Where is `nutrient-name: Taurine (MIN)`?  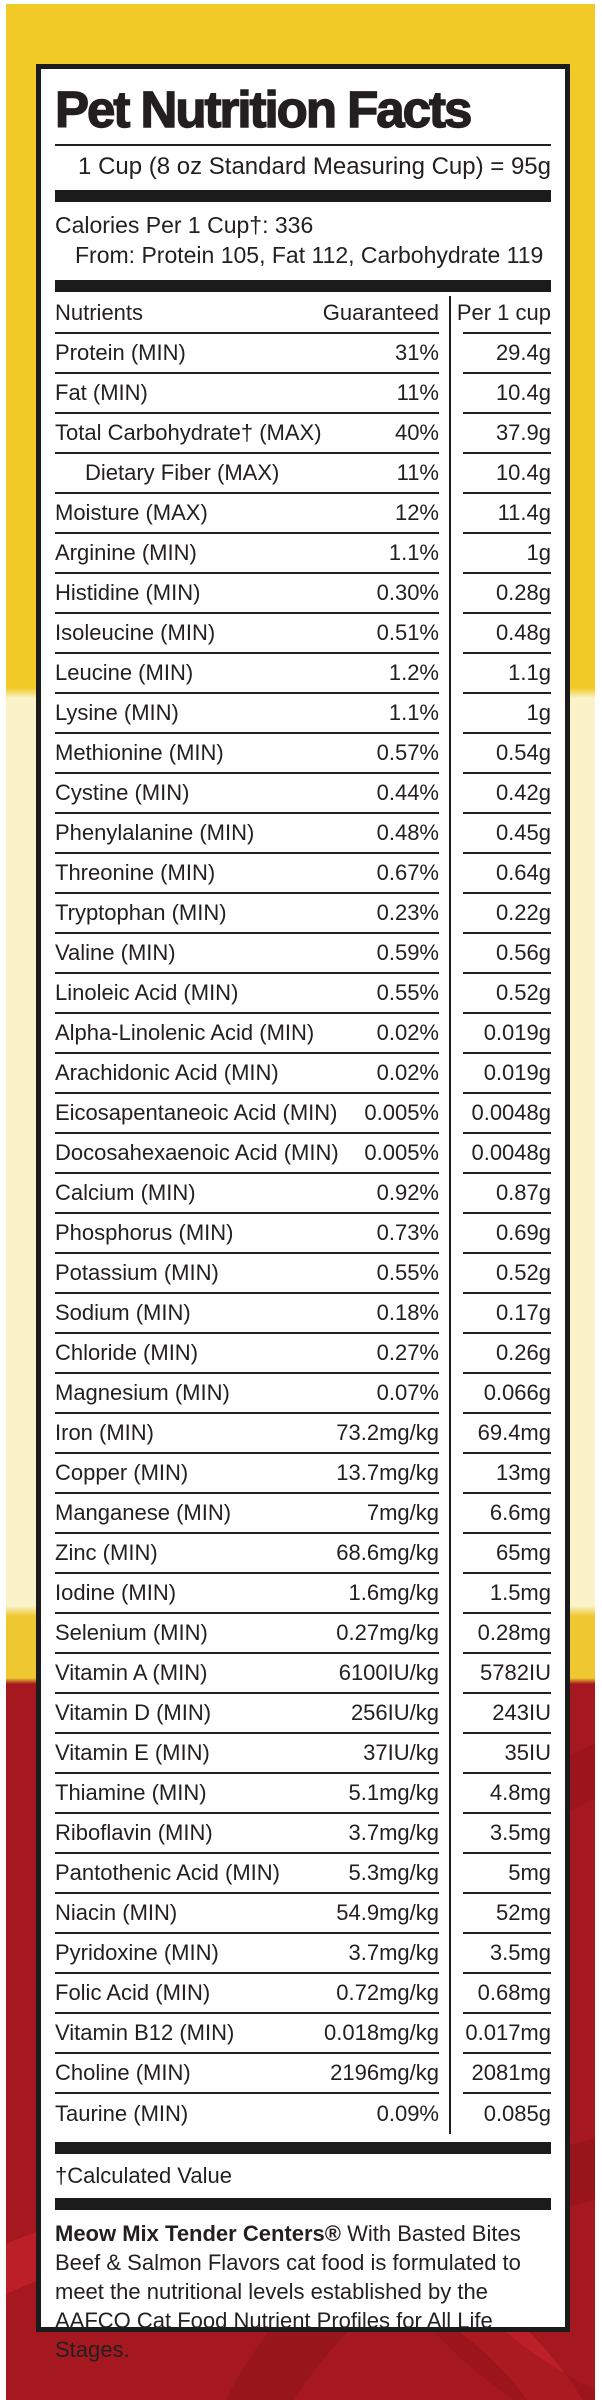
nutrient-name: Taurine (MIN) is located at coordinates (122, 2113).